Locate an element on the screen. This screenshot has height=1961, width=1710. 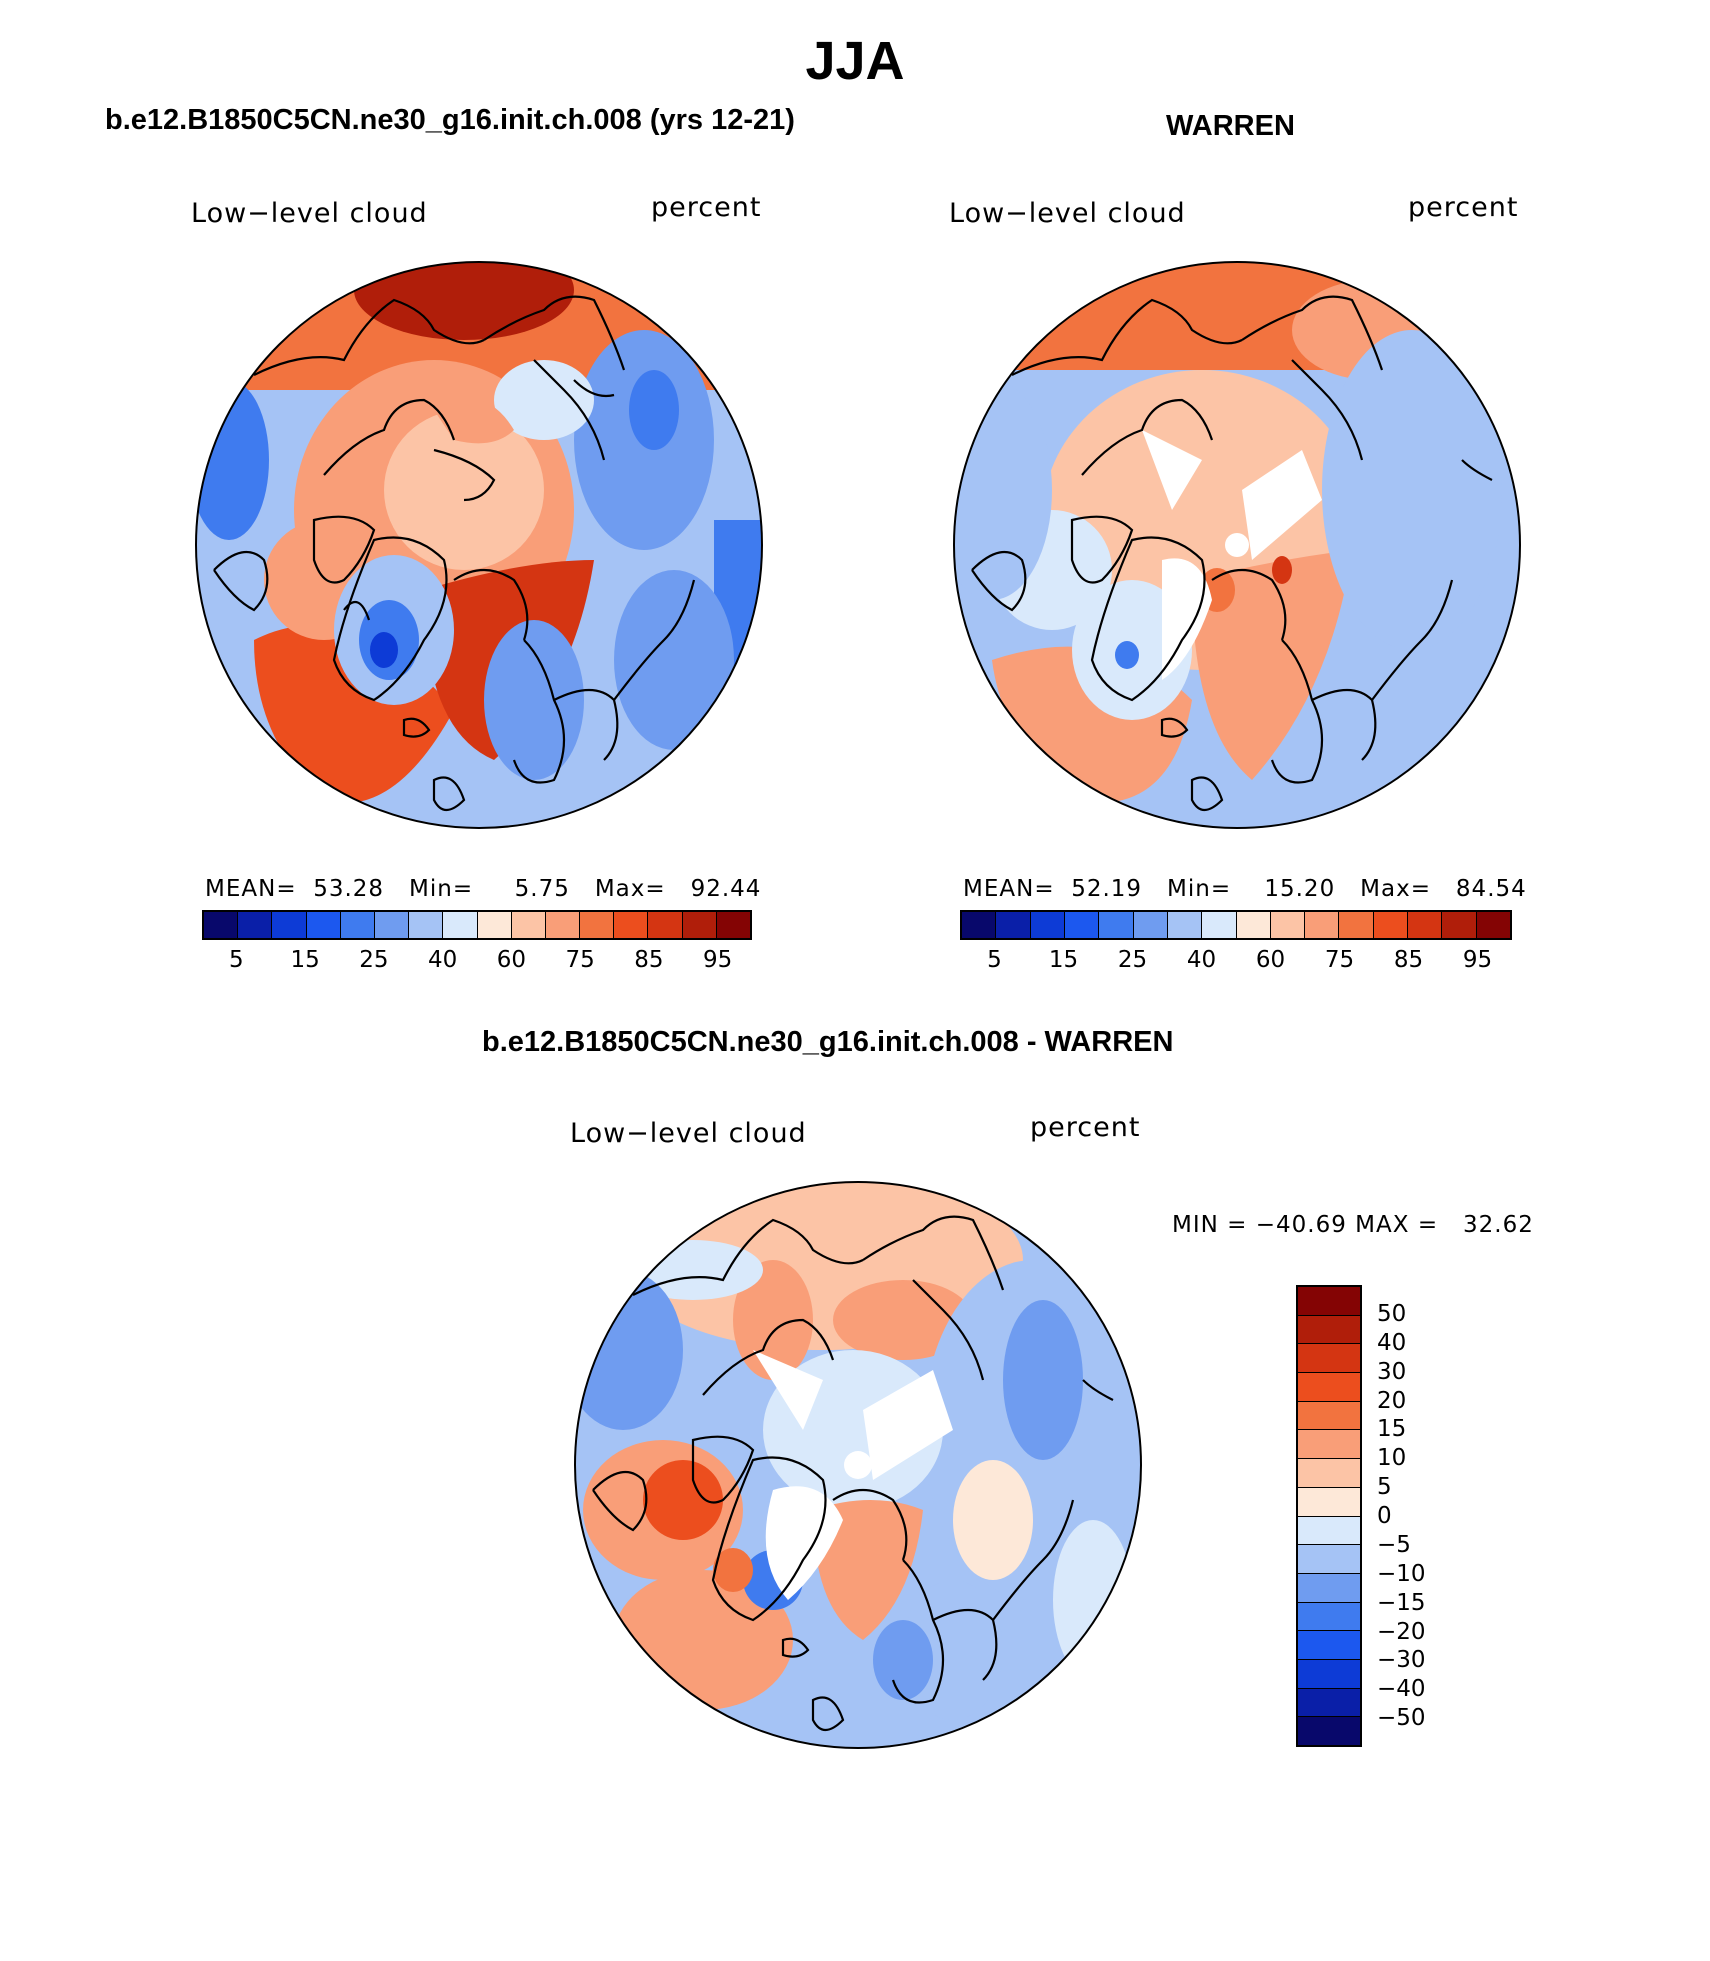
obs-colorbar-ticks: 5 15 25 40 60 75 85 95 is located at coordinates (1236, 962).